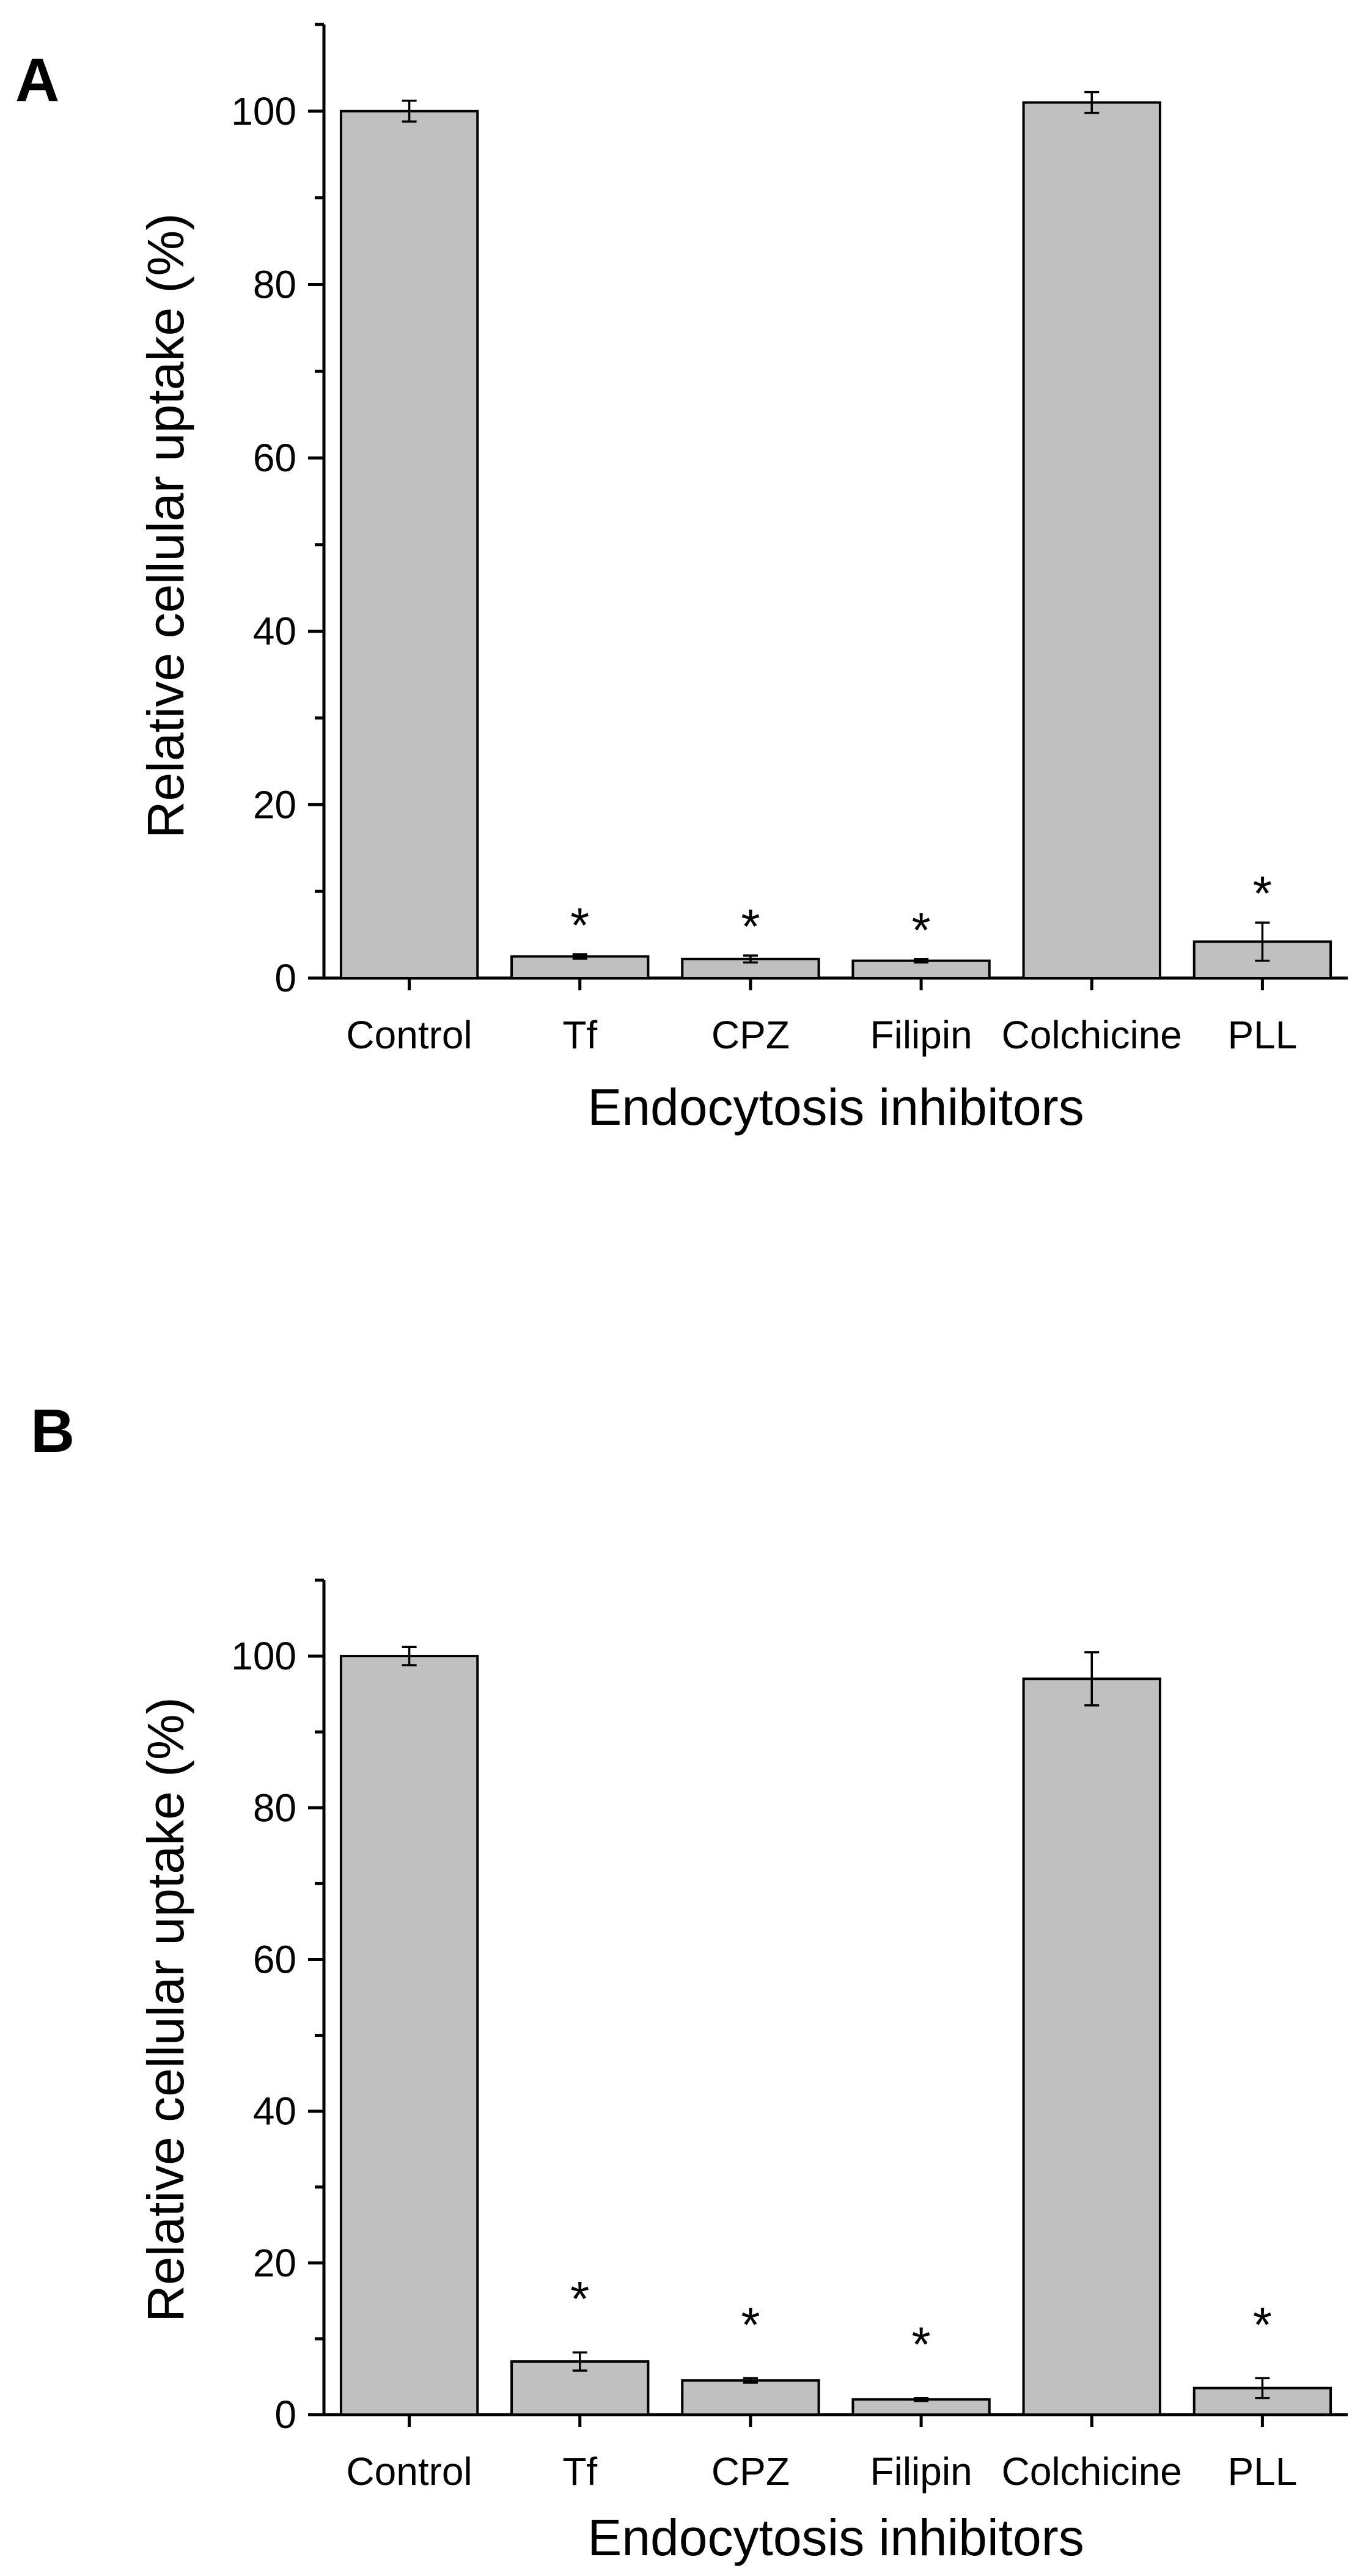 The width and height of the screenshot is (1363, 2576). Describe the element at coordinates (37, 80) in the screenshot. I see `panel-label: A` at that location.